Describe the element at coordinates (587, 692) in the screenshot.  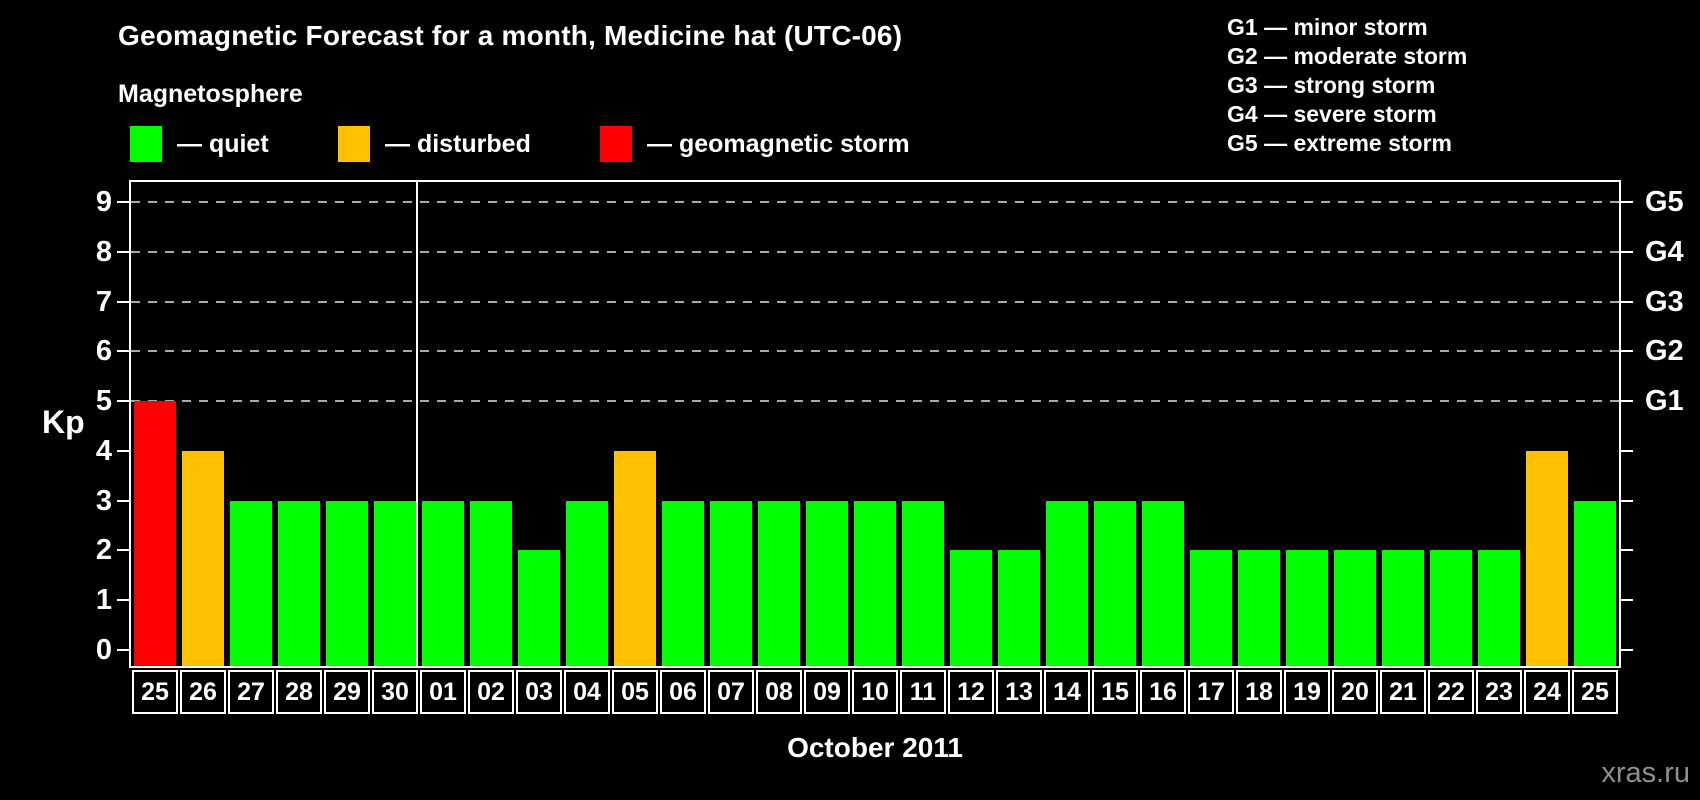
I see `day-label-cell: 04` at that location.